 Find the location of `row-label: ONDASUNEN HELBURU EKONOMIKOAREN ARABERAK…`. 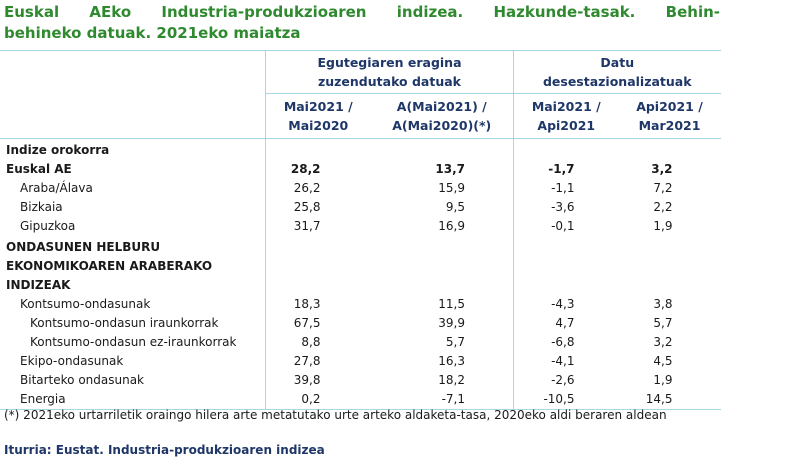

row-label: ONDASUNEN HELBURU EKONOMIKOAREN ARABERAK… is located at coordinates (133, 265).